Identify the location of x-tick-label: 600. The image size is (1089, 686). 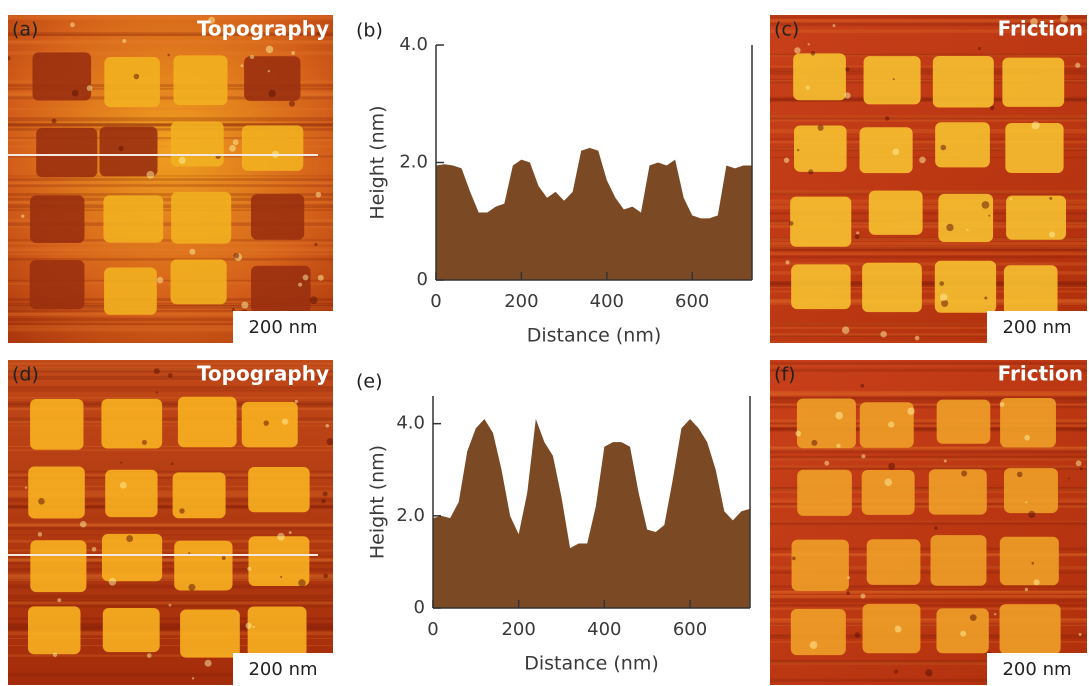
(692, 301).